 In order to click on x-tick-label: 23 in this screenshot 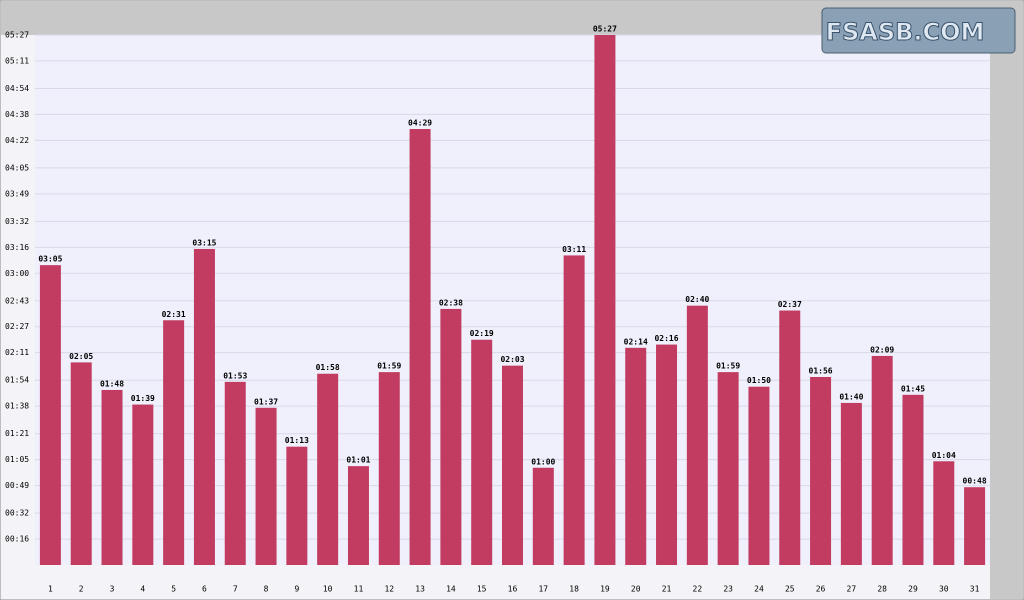, I will do `click(728, 589)`.